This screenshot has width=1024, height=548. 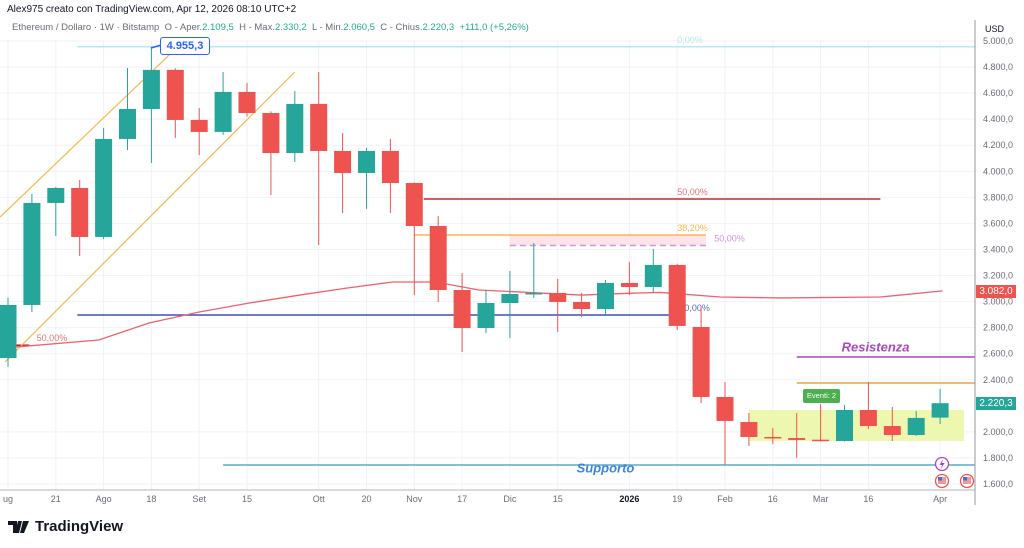 What do you see at coordinates (18, 526) in the screenshot?
I see `tradingview-logo-icon` at bounding box center [18, 526].